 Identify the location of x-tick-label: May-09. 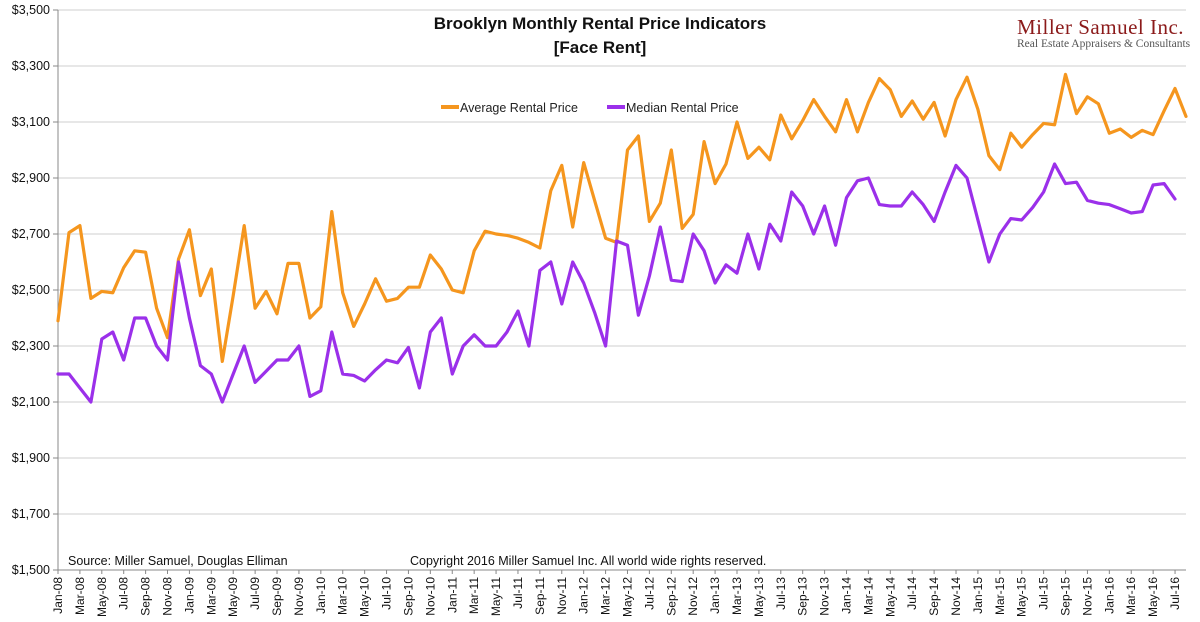
(233, 597).